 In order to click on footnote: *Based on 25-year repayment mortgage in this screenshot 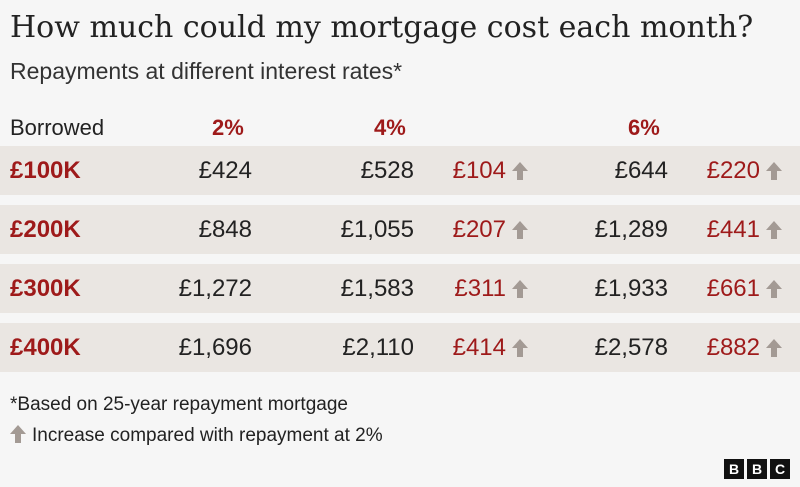, I will do `click(179, 404)`.